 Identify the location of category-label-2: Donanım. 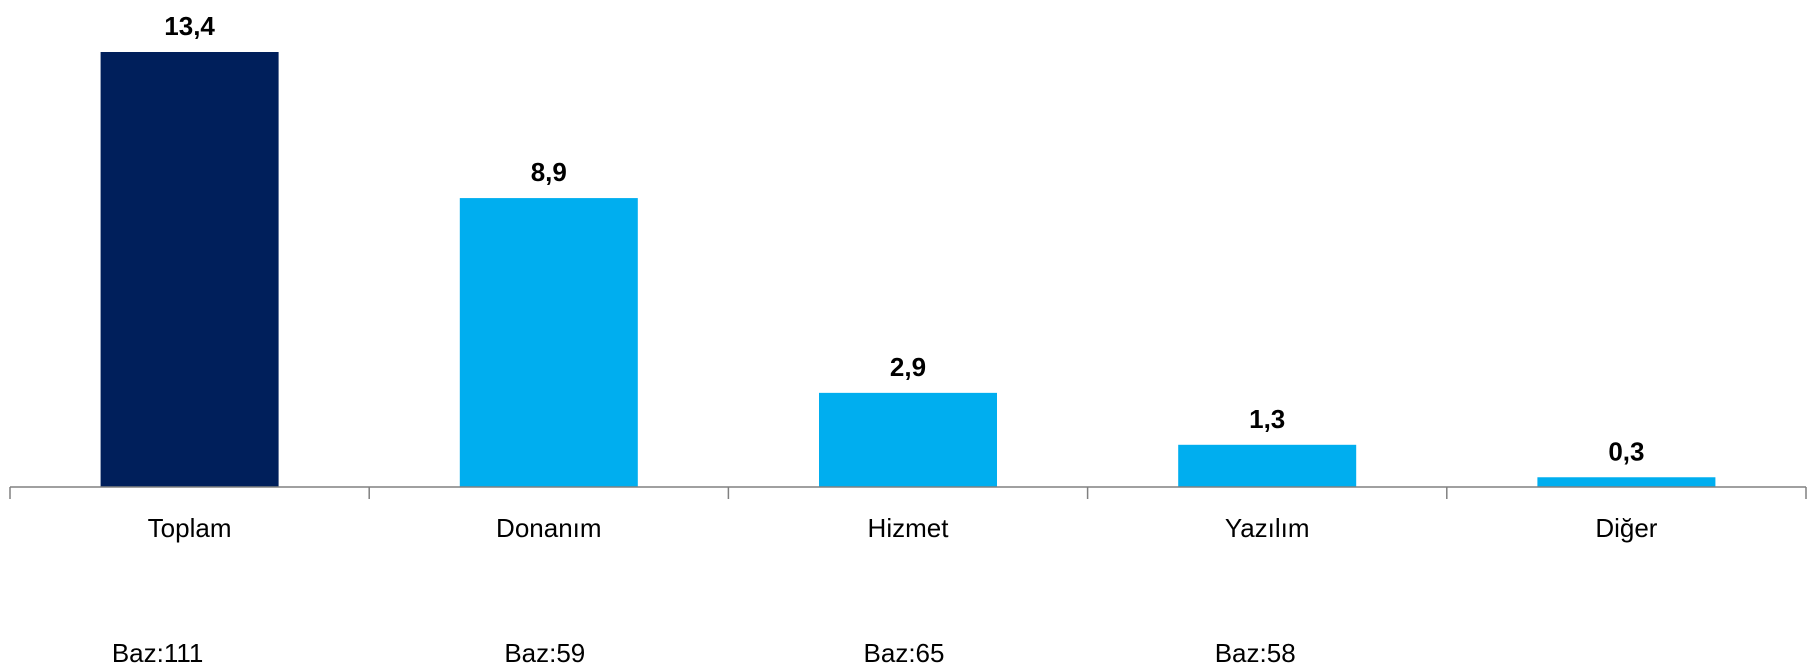
(549, 528).